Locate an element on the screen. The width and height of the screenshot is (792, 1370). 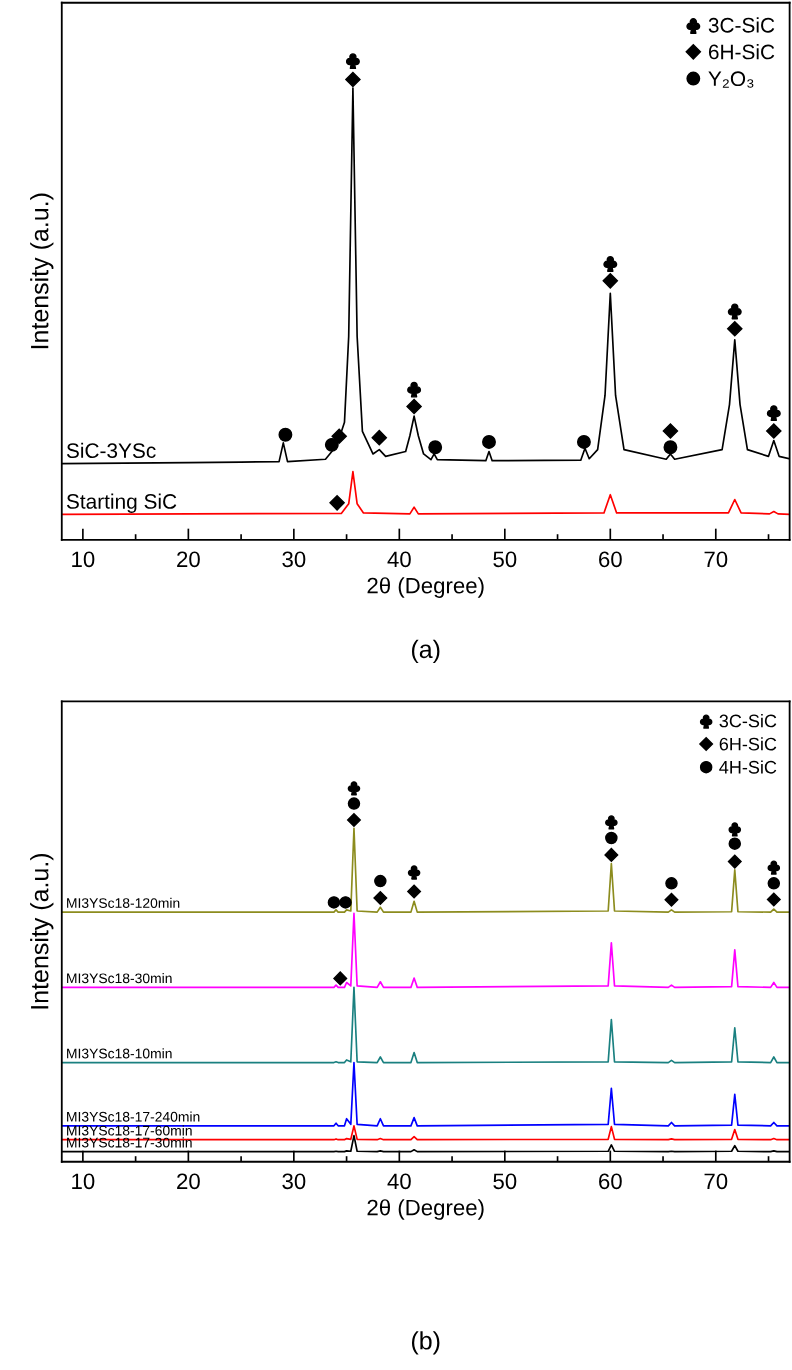
text: (b) is located at coordinates (425, 1343).